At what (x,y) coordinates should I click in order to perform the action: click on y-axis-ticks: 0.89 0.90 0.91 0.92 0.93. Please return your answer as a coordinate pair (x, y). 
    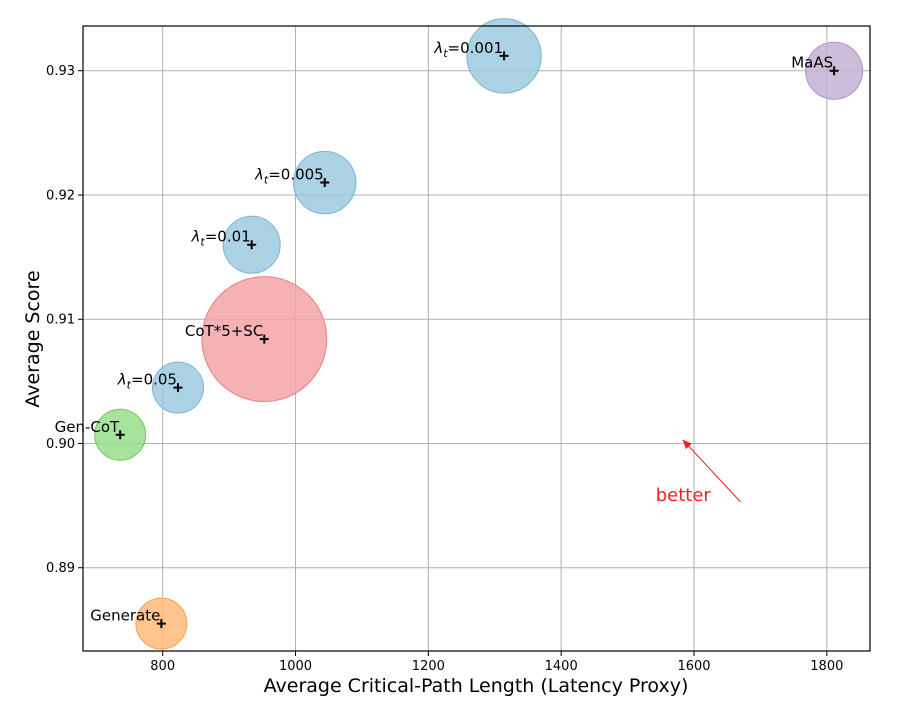
    Looking at the image, I should click on (64, 320).